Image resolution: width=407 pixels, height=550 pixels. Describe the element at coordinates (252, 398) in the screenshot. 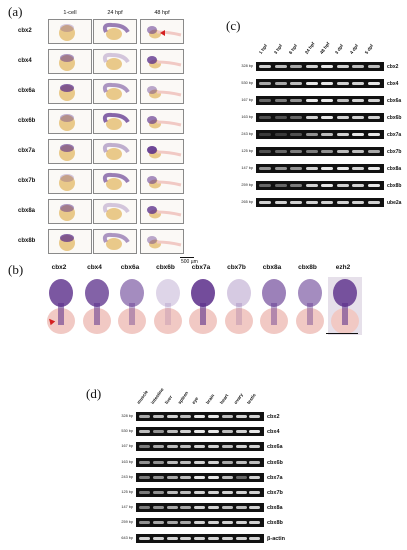

I see `tissue-label: testis` at that location.